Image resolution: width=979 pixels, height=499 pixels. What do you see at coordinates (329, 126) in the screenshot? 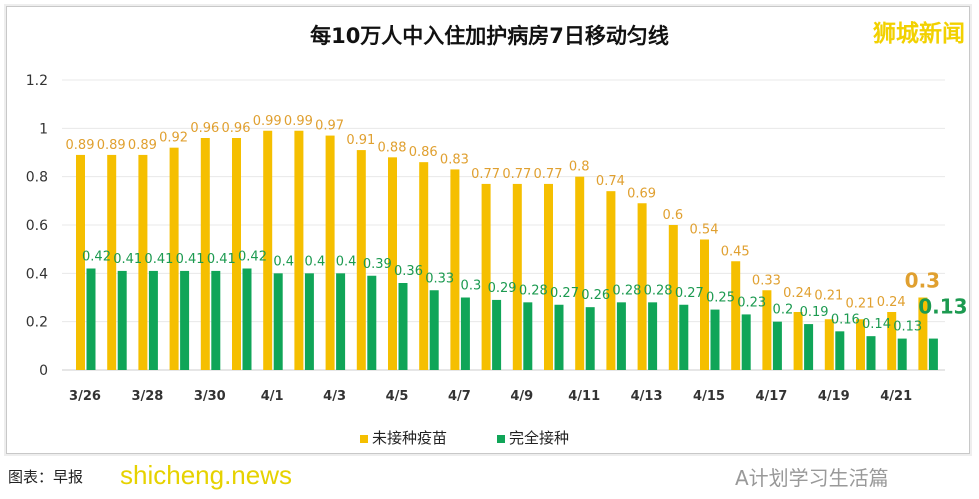
I see `data-label: 0.97` at bounding box center [329, 126].